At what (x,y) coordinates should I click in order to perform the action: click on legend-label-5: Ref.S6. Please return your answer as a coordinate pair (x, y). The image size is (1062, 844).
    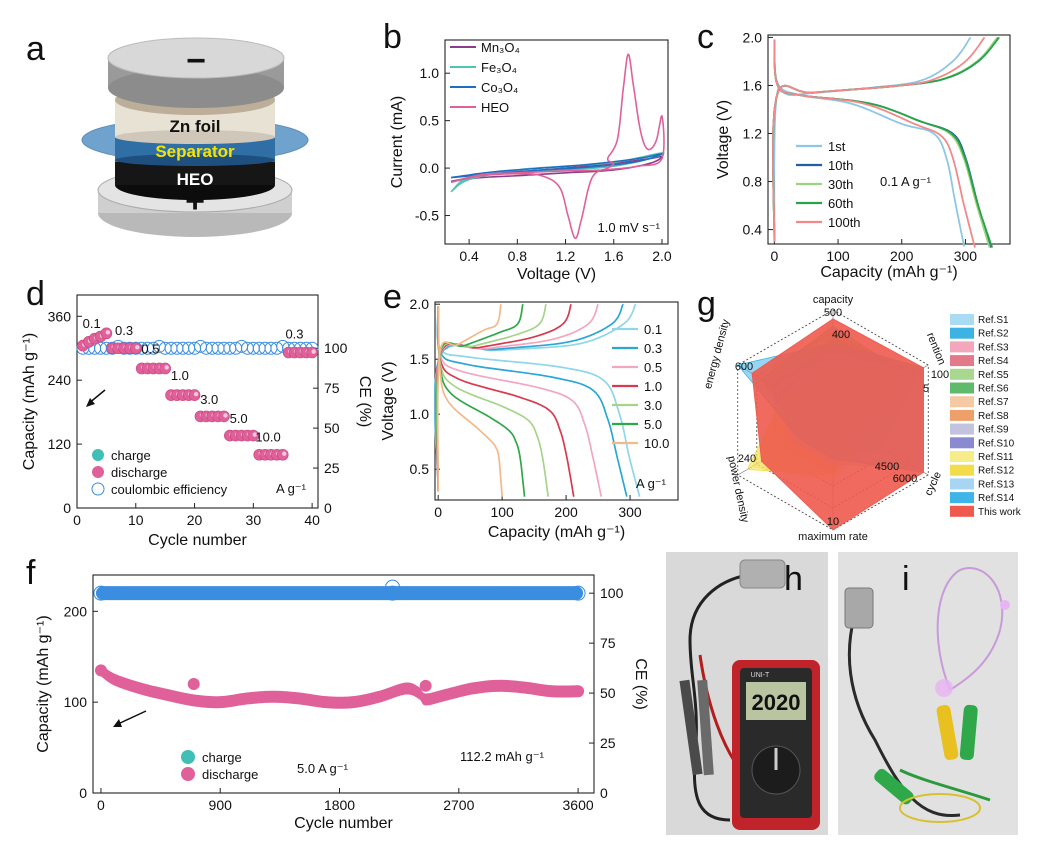
    Looking at the image, I should click on (993, 389).